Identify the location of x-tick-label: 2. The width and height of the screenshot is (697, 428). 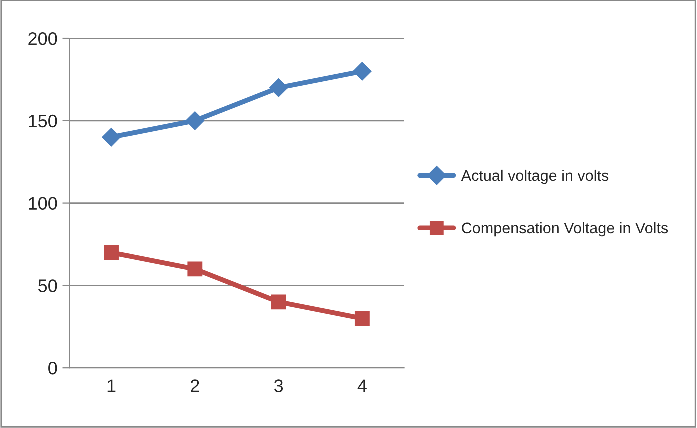
(195, 386).